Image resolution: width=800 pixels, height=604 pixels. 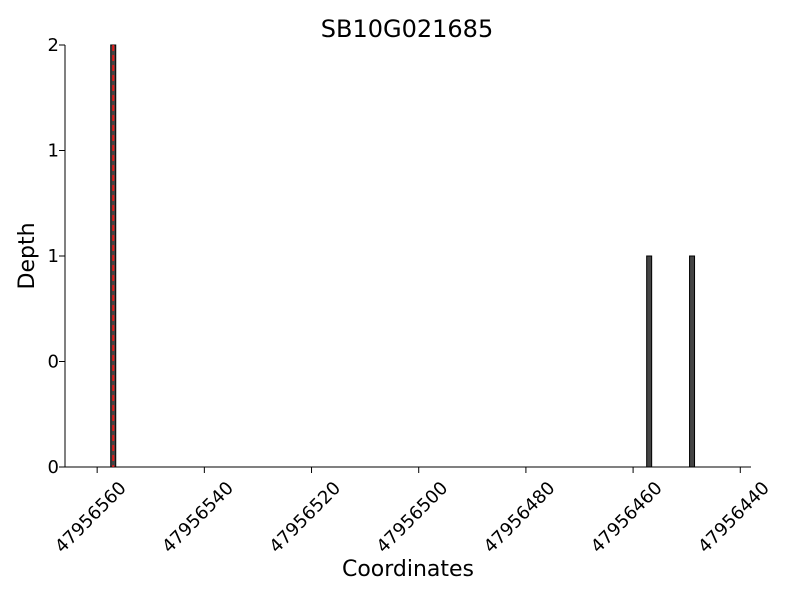 What do you see at coordinates (627, 518) in the screenshot?
I see `x-tick-label: 47956460` at bounding box center [627, 518].